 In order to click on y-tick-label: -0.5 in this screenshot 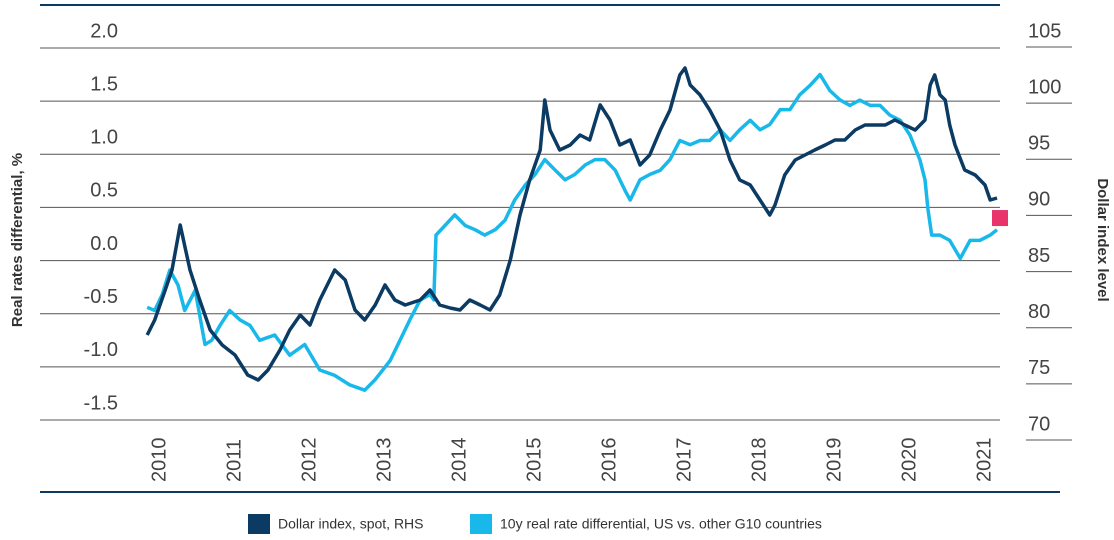, I will do `click(101, 297)`.